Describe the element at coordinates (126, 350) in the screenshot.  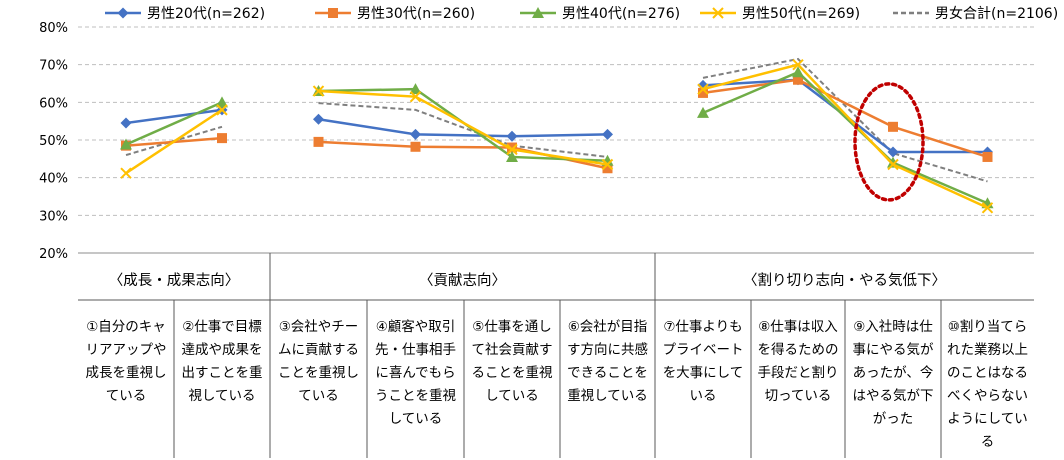
I see `category-label-line: リアアップや` at that location.